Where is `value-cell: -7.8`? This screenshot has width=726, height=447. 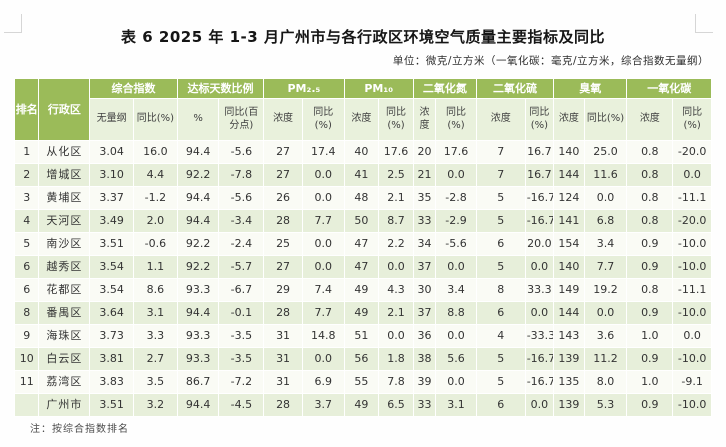
value-cell: -7.8 is located at coordinates (241, 175).